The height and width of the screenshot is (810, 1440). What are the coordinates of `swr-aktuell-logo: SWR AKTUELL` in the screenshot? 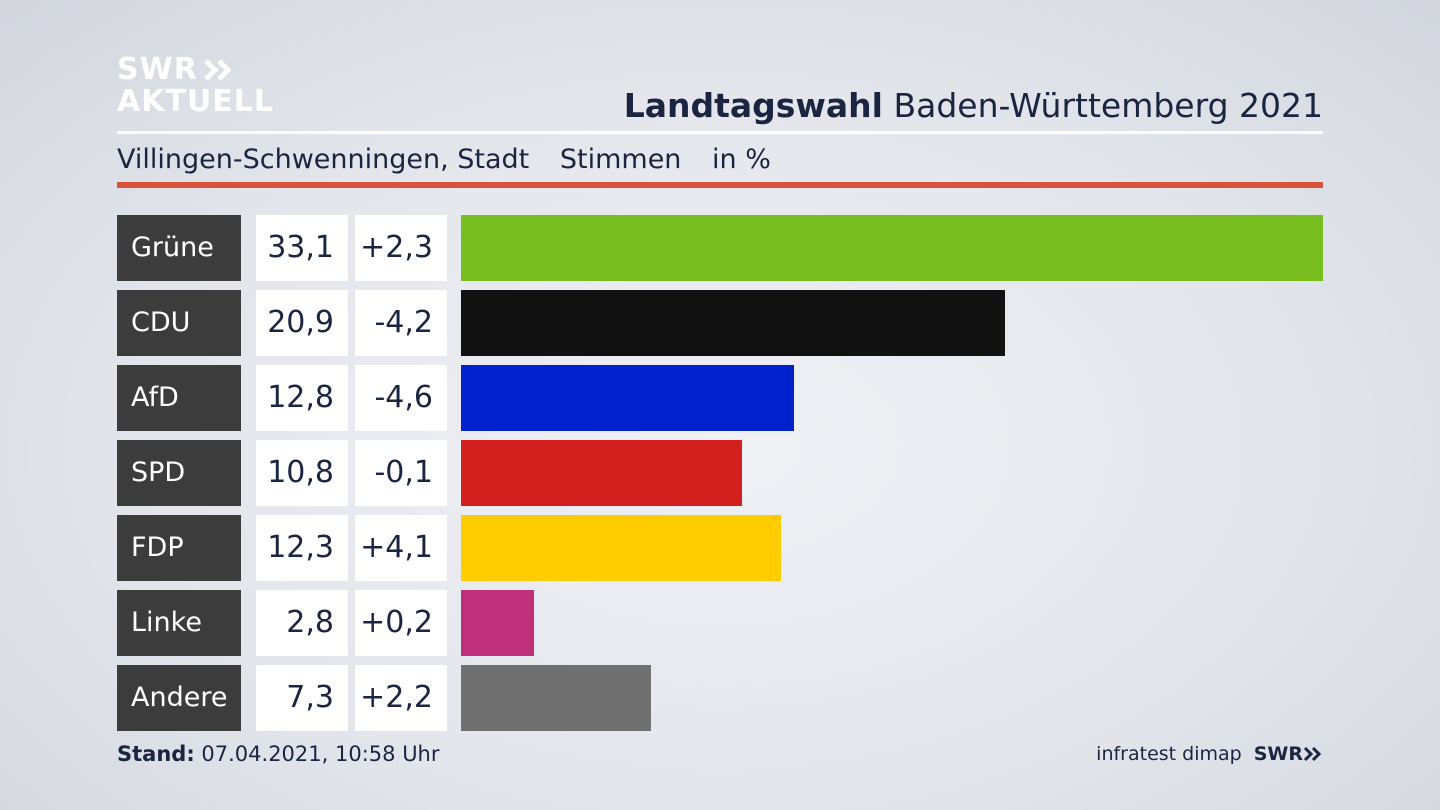 It's located at (195, 86).